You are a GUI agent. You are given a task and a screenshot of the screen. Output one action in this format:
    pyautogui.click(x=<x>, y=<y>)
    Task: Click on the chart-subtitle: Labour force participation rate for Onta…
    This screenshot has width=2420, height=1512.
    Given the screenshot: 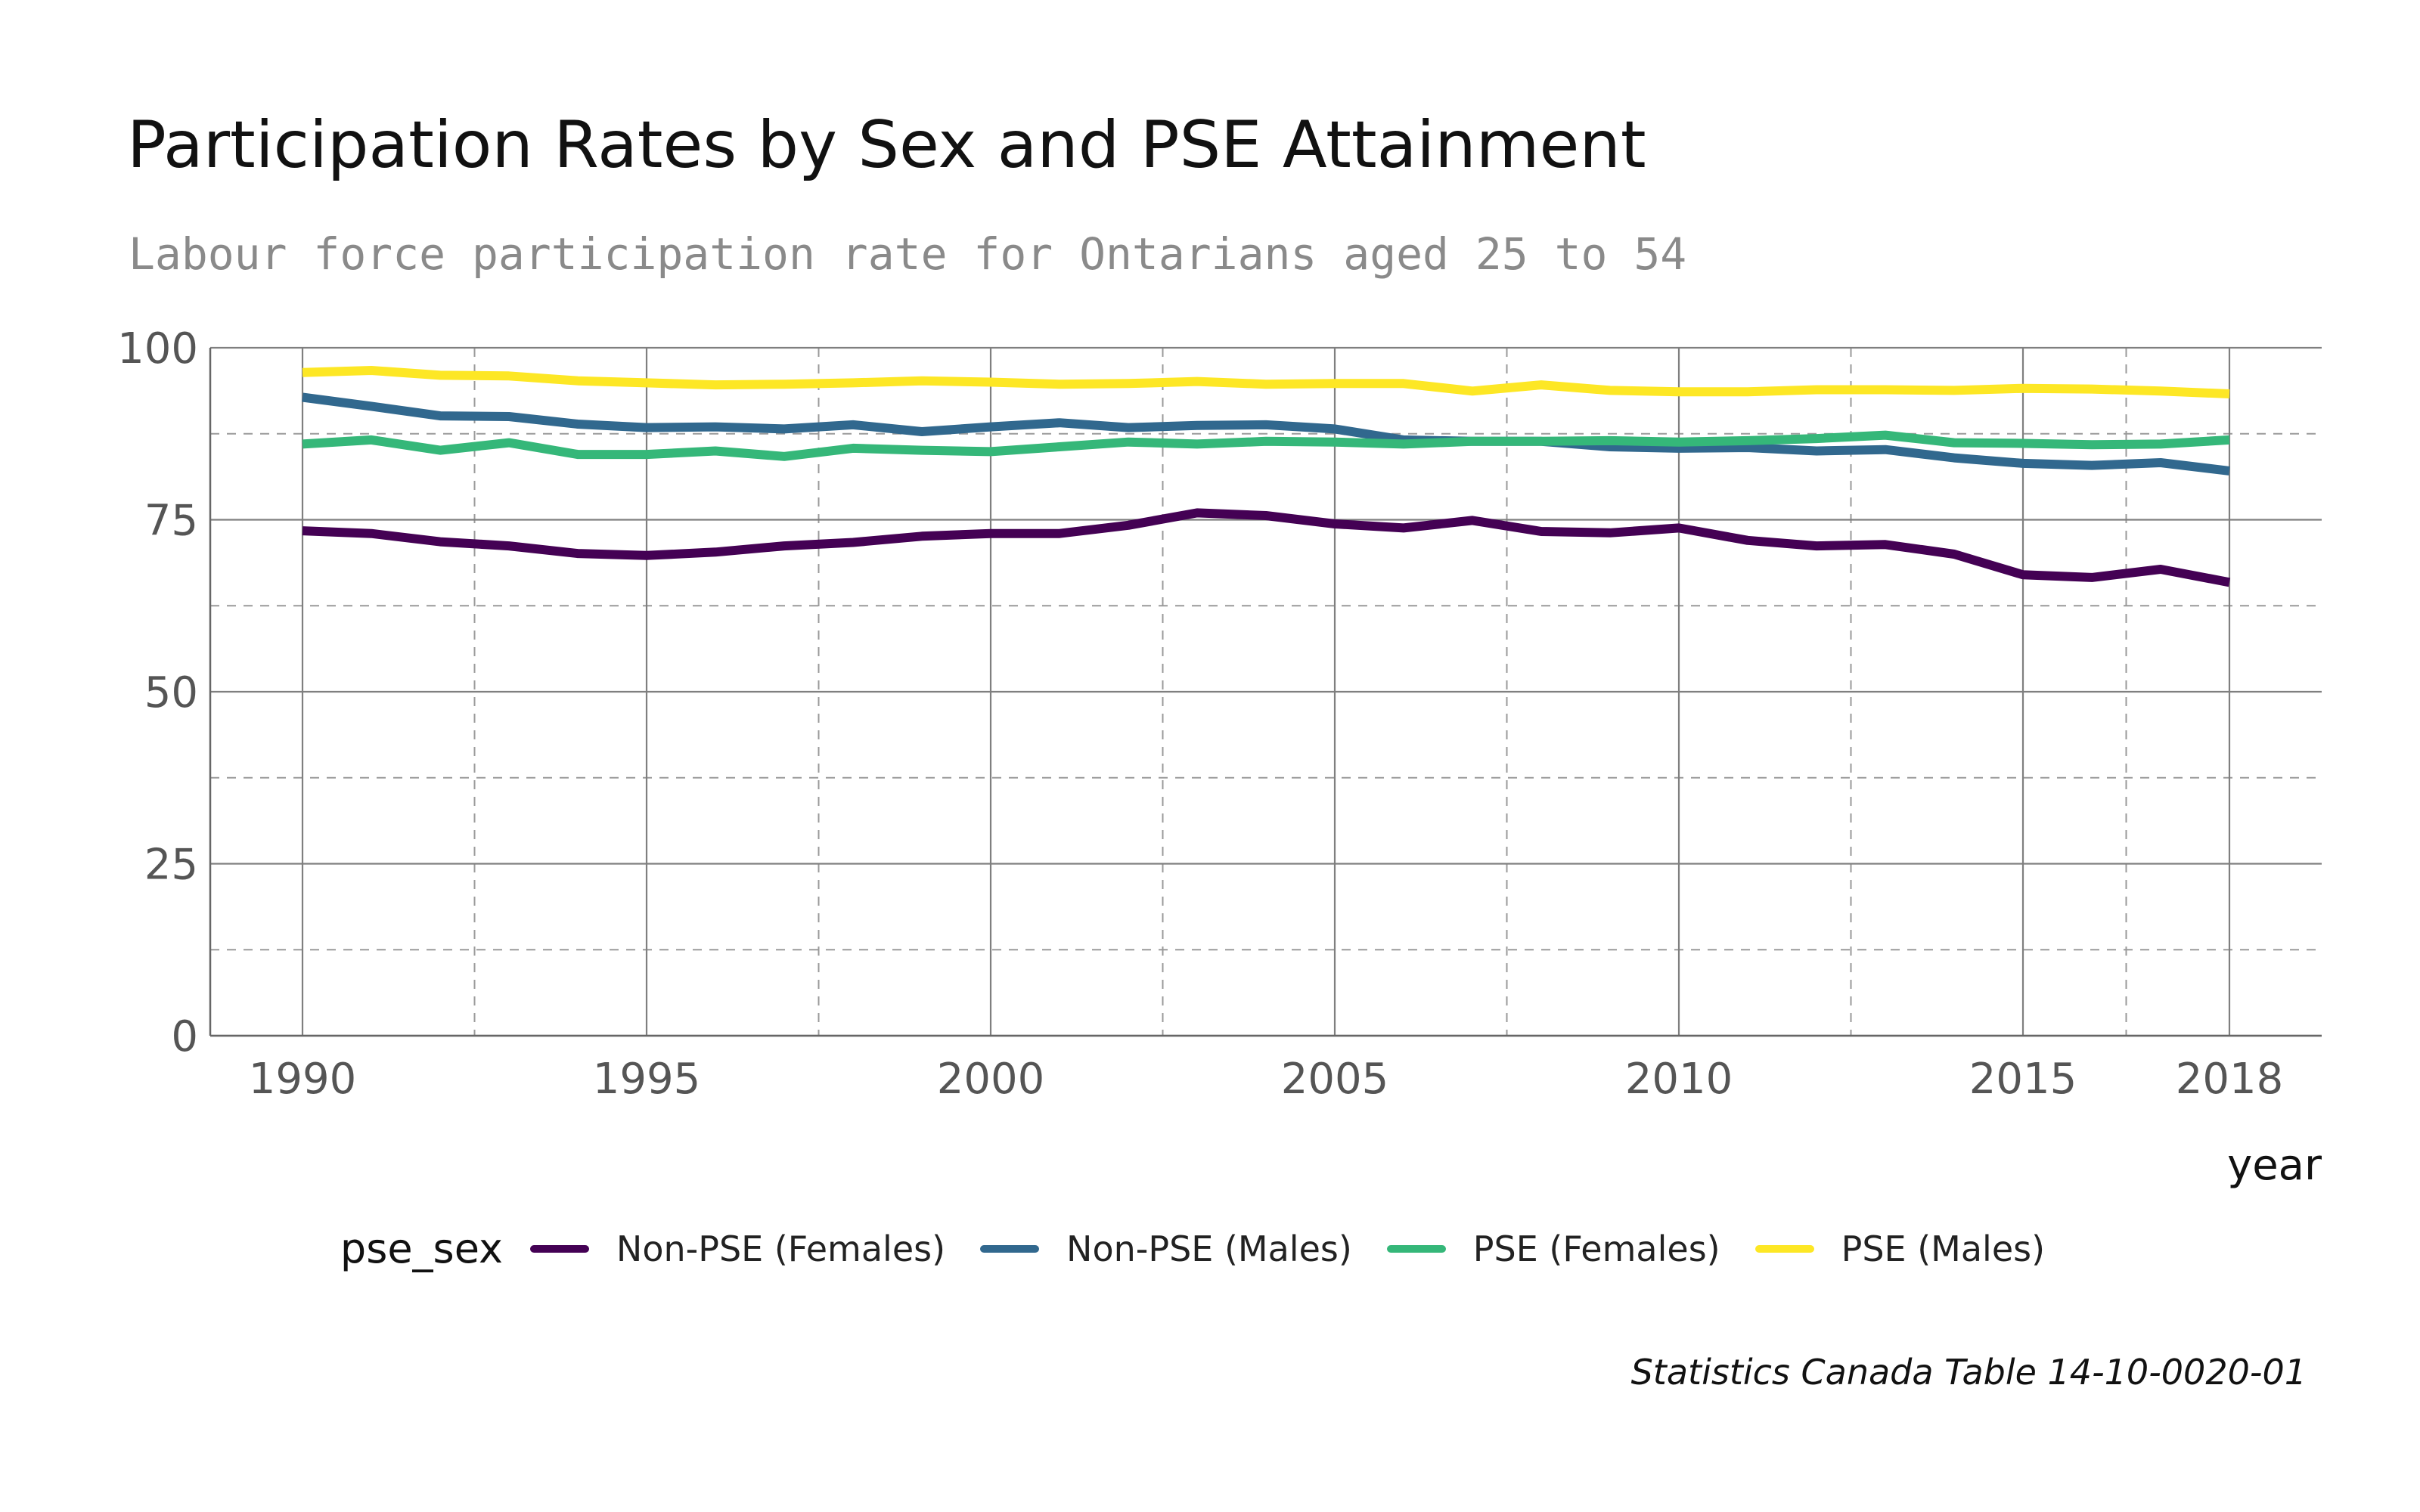 What is the action you would take?
    pyautogui.click(x=908, y=254)
    